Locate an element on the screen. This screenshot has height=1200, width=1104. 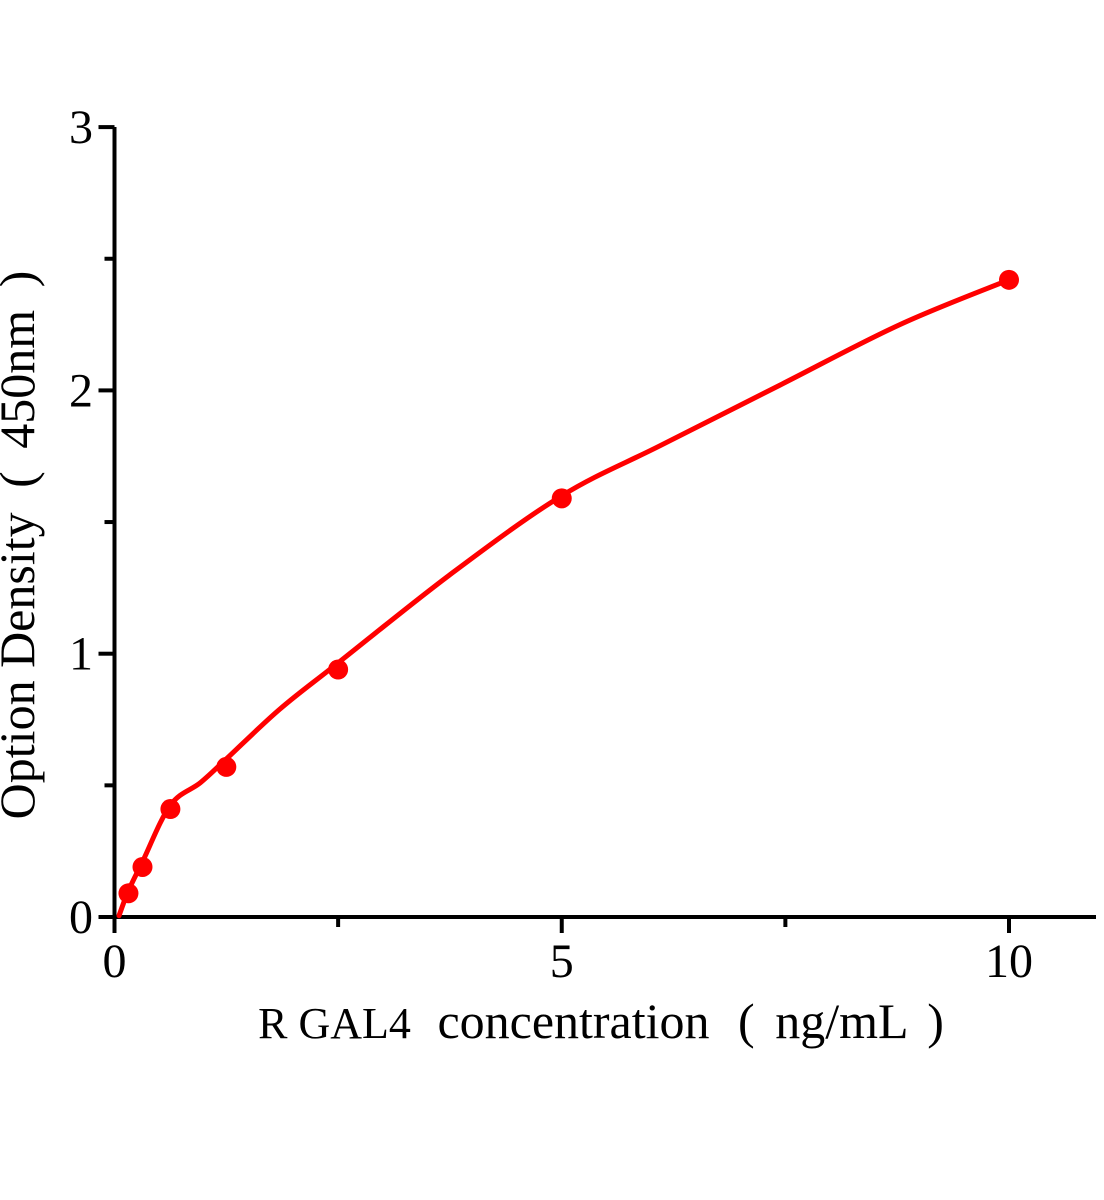
y-axis-title-name: Option Density is located at coordinates (22, 665).